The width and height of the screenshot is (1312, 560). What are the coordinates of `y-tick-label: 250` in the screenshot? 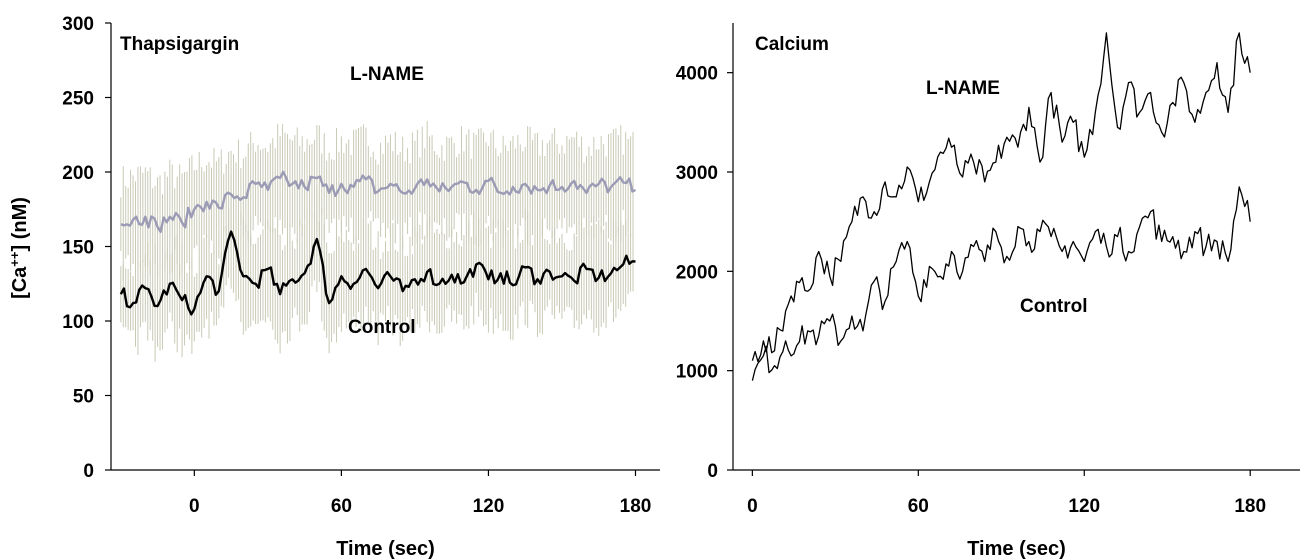 It's located at (78, 99).